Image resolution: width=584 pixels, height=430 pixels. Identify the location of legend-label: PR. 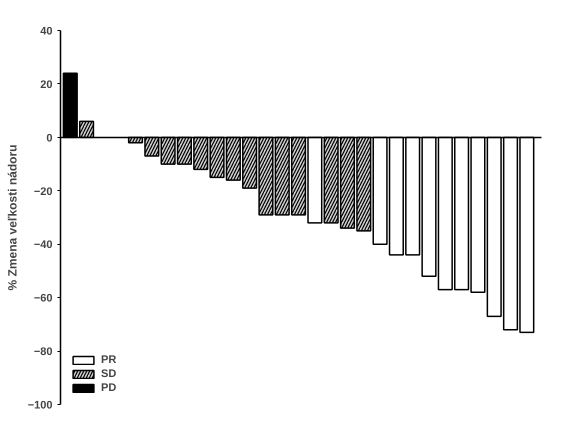
(109, 360).